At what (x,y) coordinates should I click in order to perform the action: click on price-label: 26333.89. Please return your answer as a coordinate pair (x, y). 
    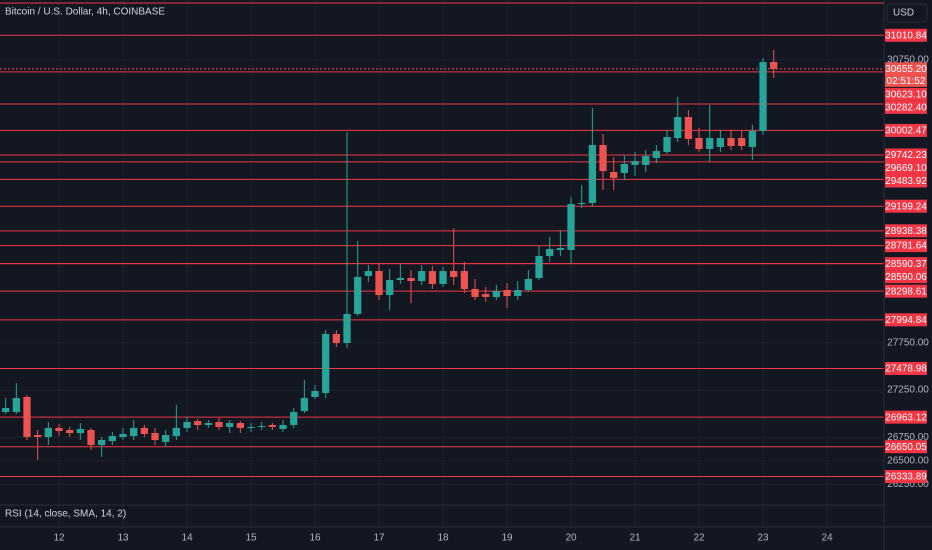
    Looking at the image, I should click on (906, 477).